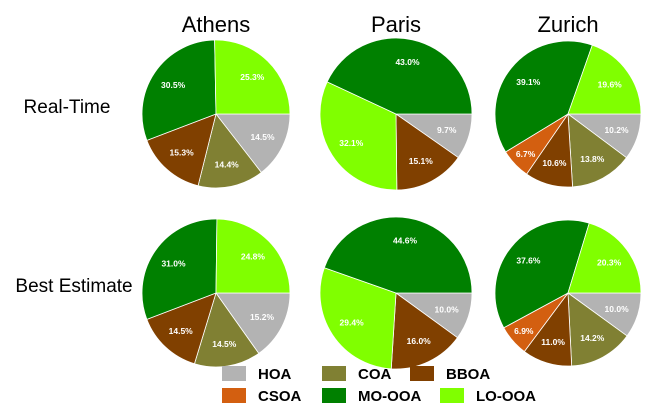 Image resolution: width=650 pixels, height=412 pixels. Describe the element at coordinates (528, 261) in the screenshot. I see `slice-label-mo-ooa: 37.6%` at that location.